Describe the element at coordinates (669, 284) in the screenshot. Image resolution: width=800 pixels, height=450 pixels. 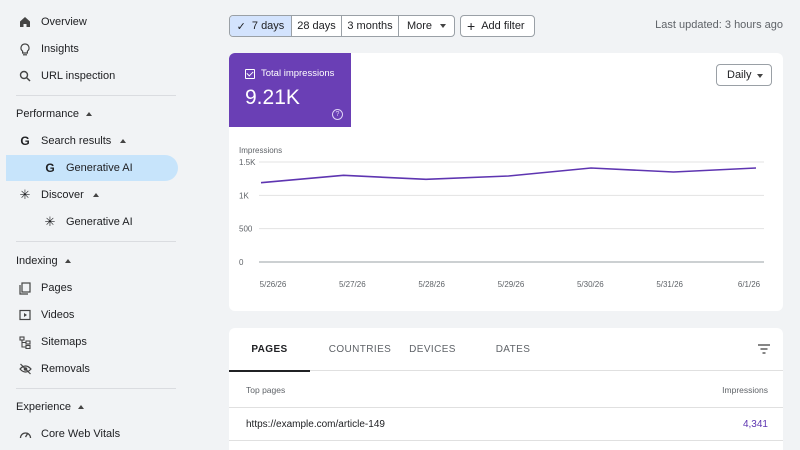
I see `x-tick-label: 5/31/26` at that location.